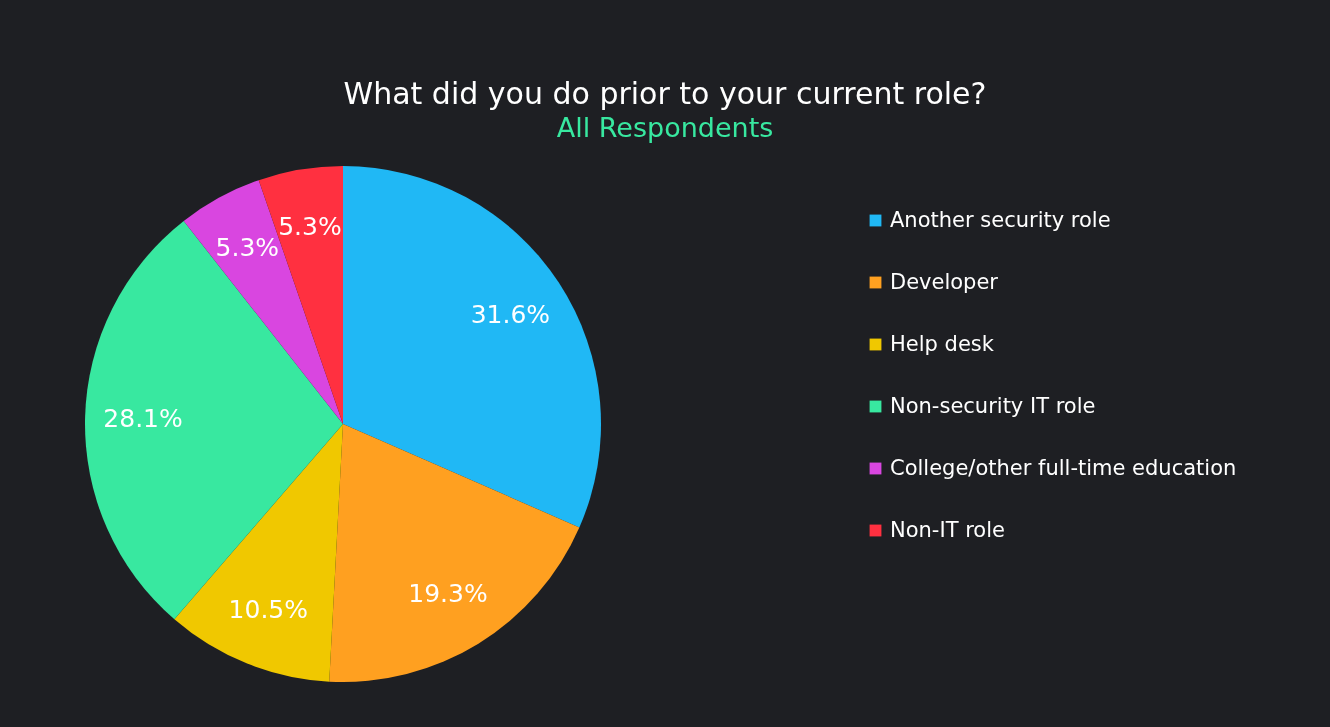  What do you see at coordinates (1063, 467) in the screenshot?
I see `legend-label: College/other full-time education` at bounding box center [1063, 467].